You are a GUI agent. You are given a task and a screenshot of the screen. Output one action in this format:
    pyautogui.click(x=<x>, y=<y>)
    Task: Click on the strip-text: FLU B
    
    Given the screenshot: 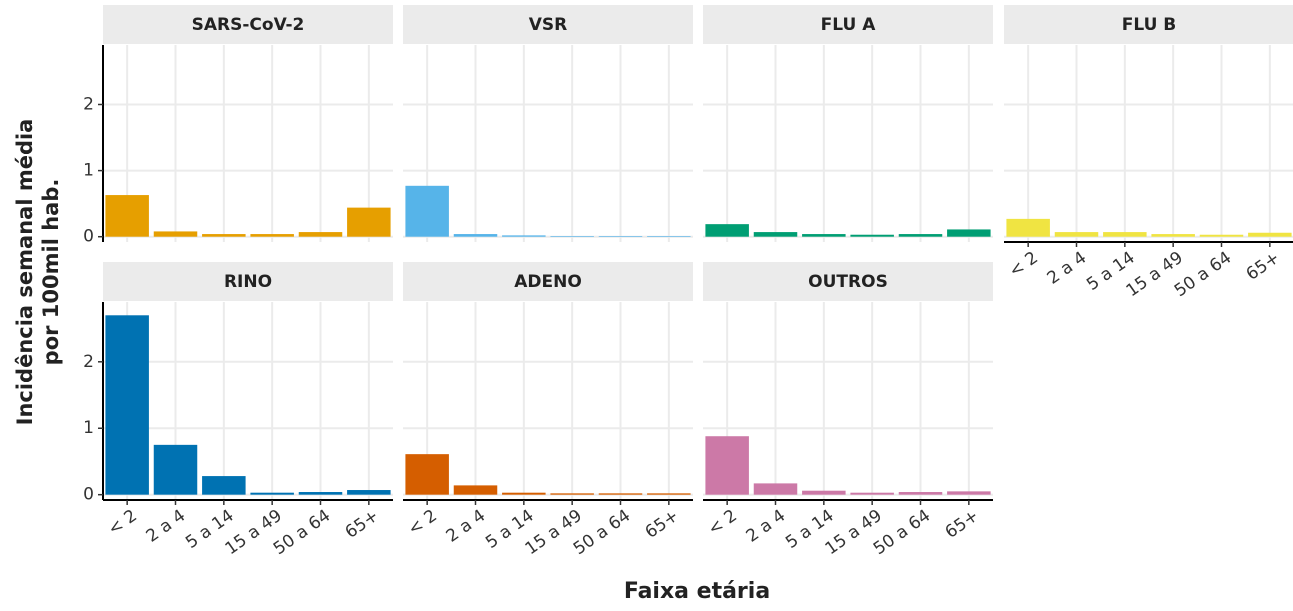 What is the action you would take?
    pyautogui.click(x=1149, y=25)
    